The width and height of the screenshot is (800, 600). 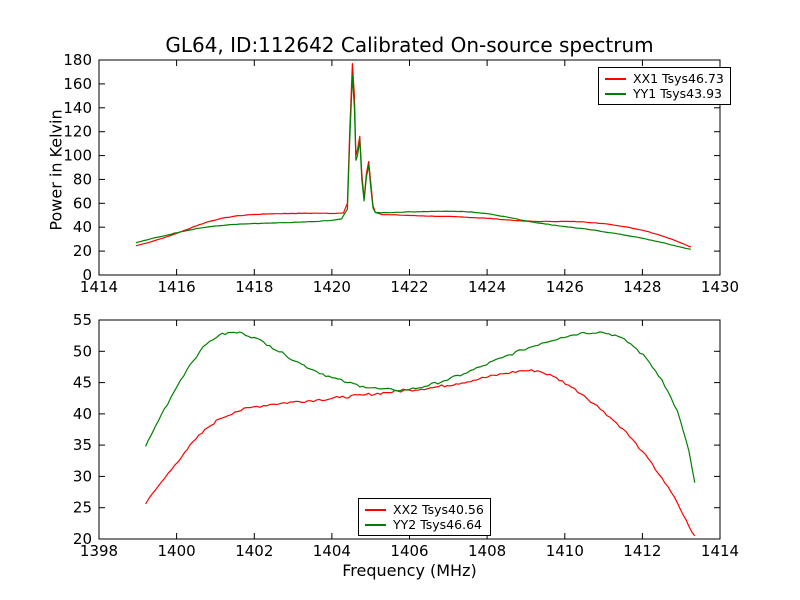 I want to click on x-tick-label: 1412, so click(x=642, y=551).